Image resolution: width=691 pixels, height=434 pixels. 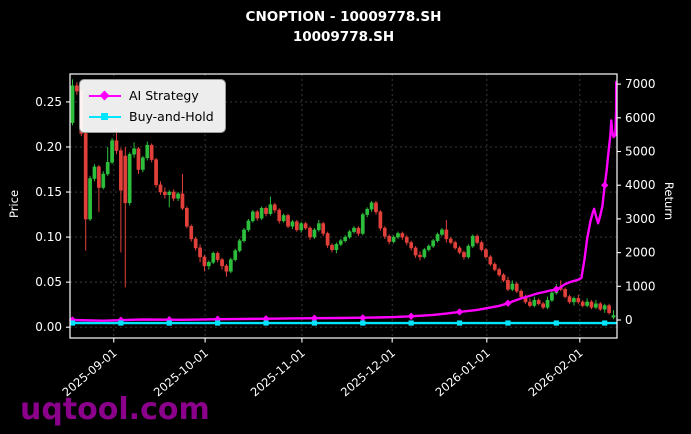 What do you see at coordinates (556, 373) in the screenshot?
I see `x-tick-label: 2026-02-01` at bounding box center [556, 373].